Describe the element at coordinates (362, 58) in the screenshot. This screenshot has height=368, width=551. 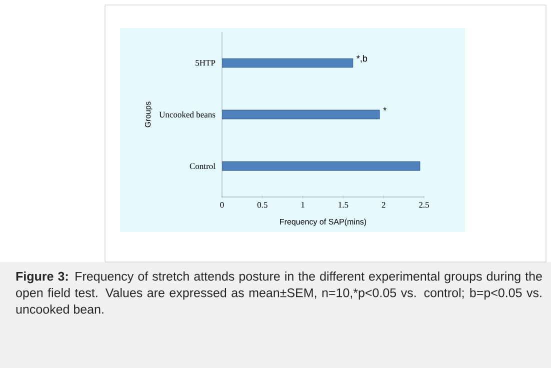
I see `annotation: *,b` at that location.